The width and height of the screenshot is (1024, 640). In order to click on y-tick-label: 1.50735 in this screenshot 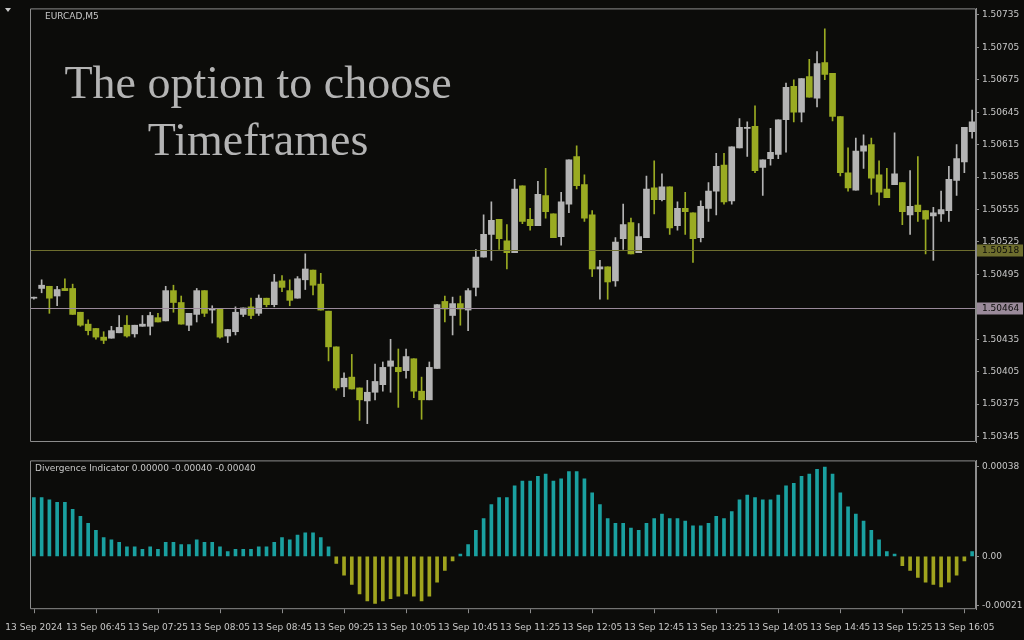, I will do `click(1001, 14)`.